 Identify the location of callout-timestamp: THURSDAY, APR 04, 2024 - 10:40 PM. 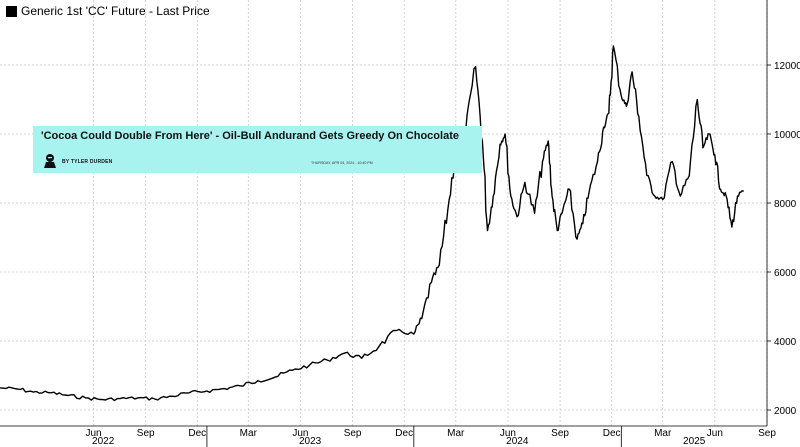
(342, 163).